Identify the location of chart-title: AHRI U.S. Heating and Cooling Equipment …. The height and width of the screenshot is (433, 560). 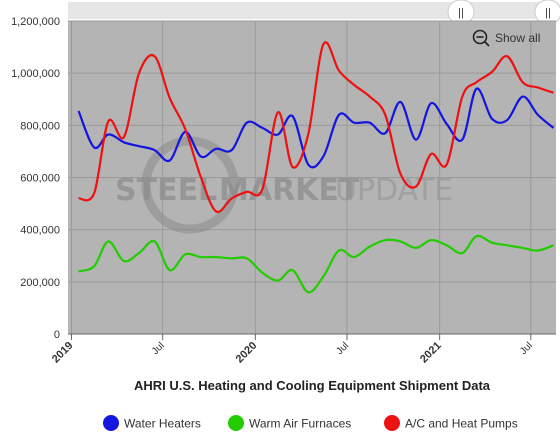
(312, 385).